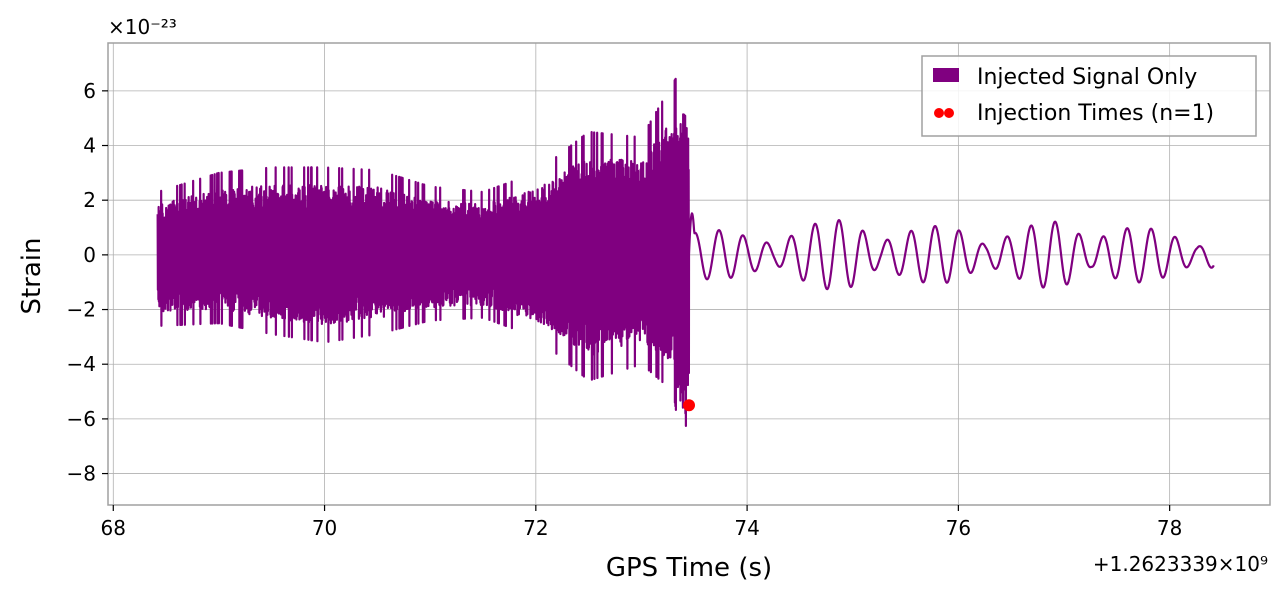  I want to click on y-tick-label: 2, so click(89, 200).